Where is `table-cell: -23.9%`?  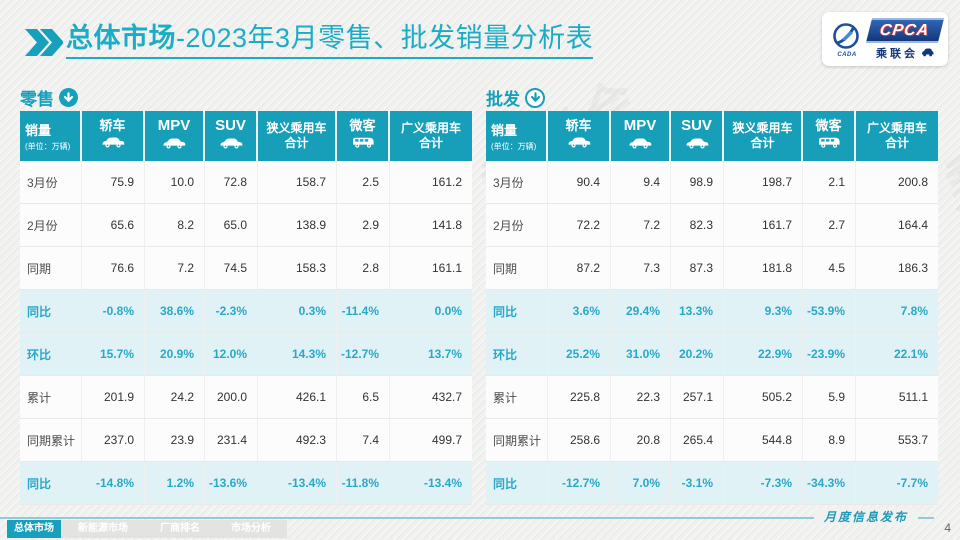 table-cell: -23.9% is located at coordinates (829, 354).